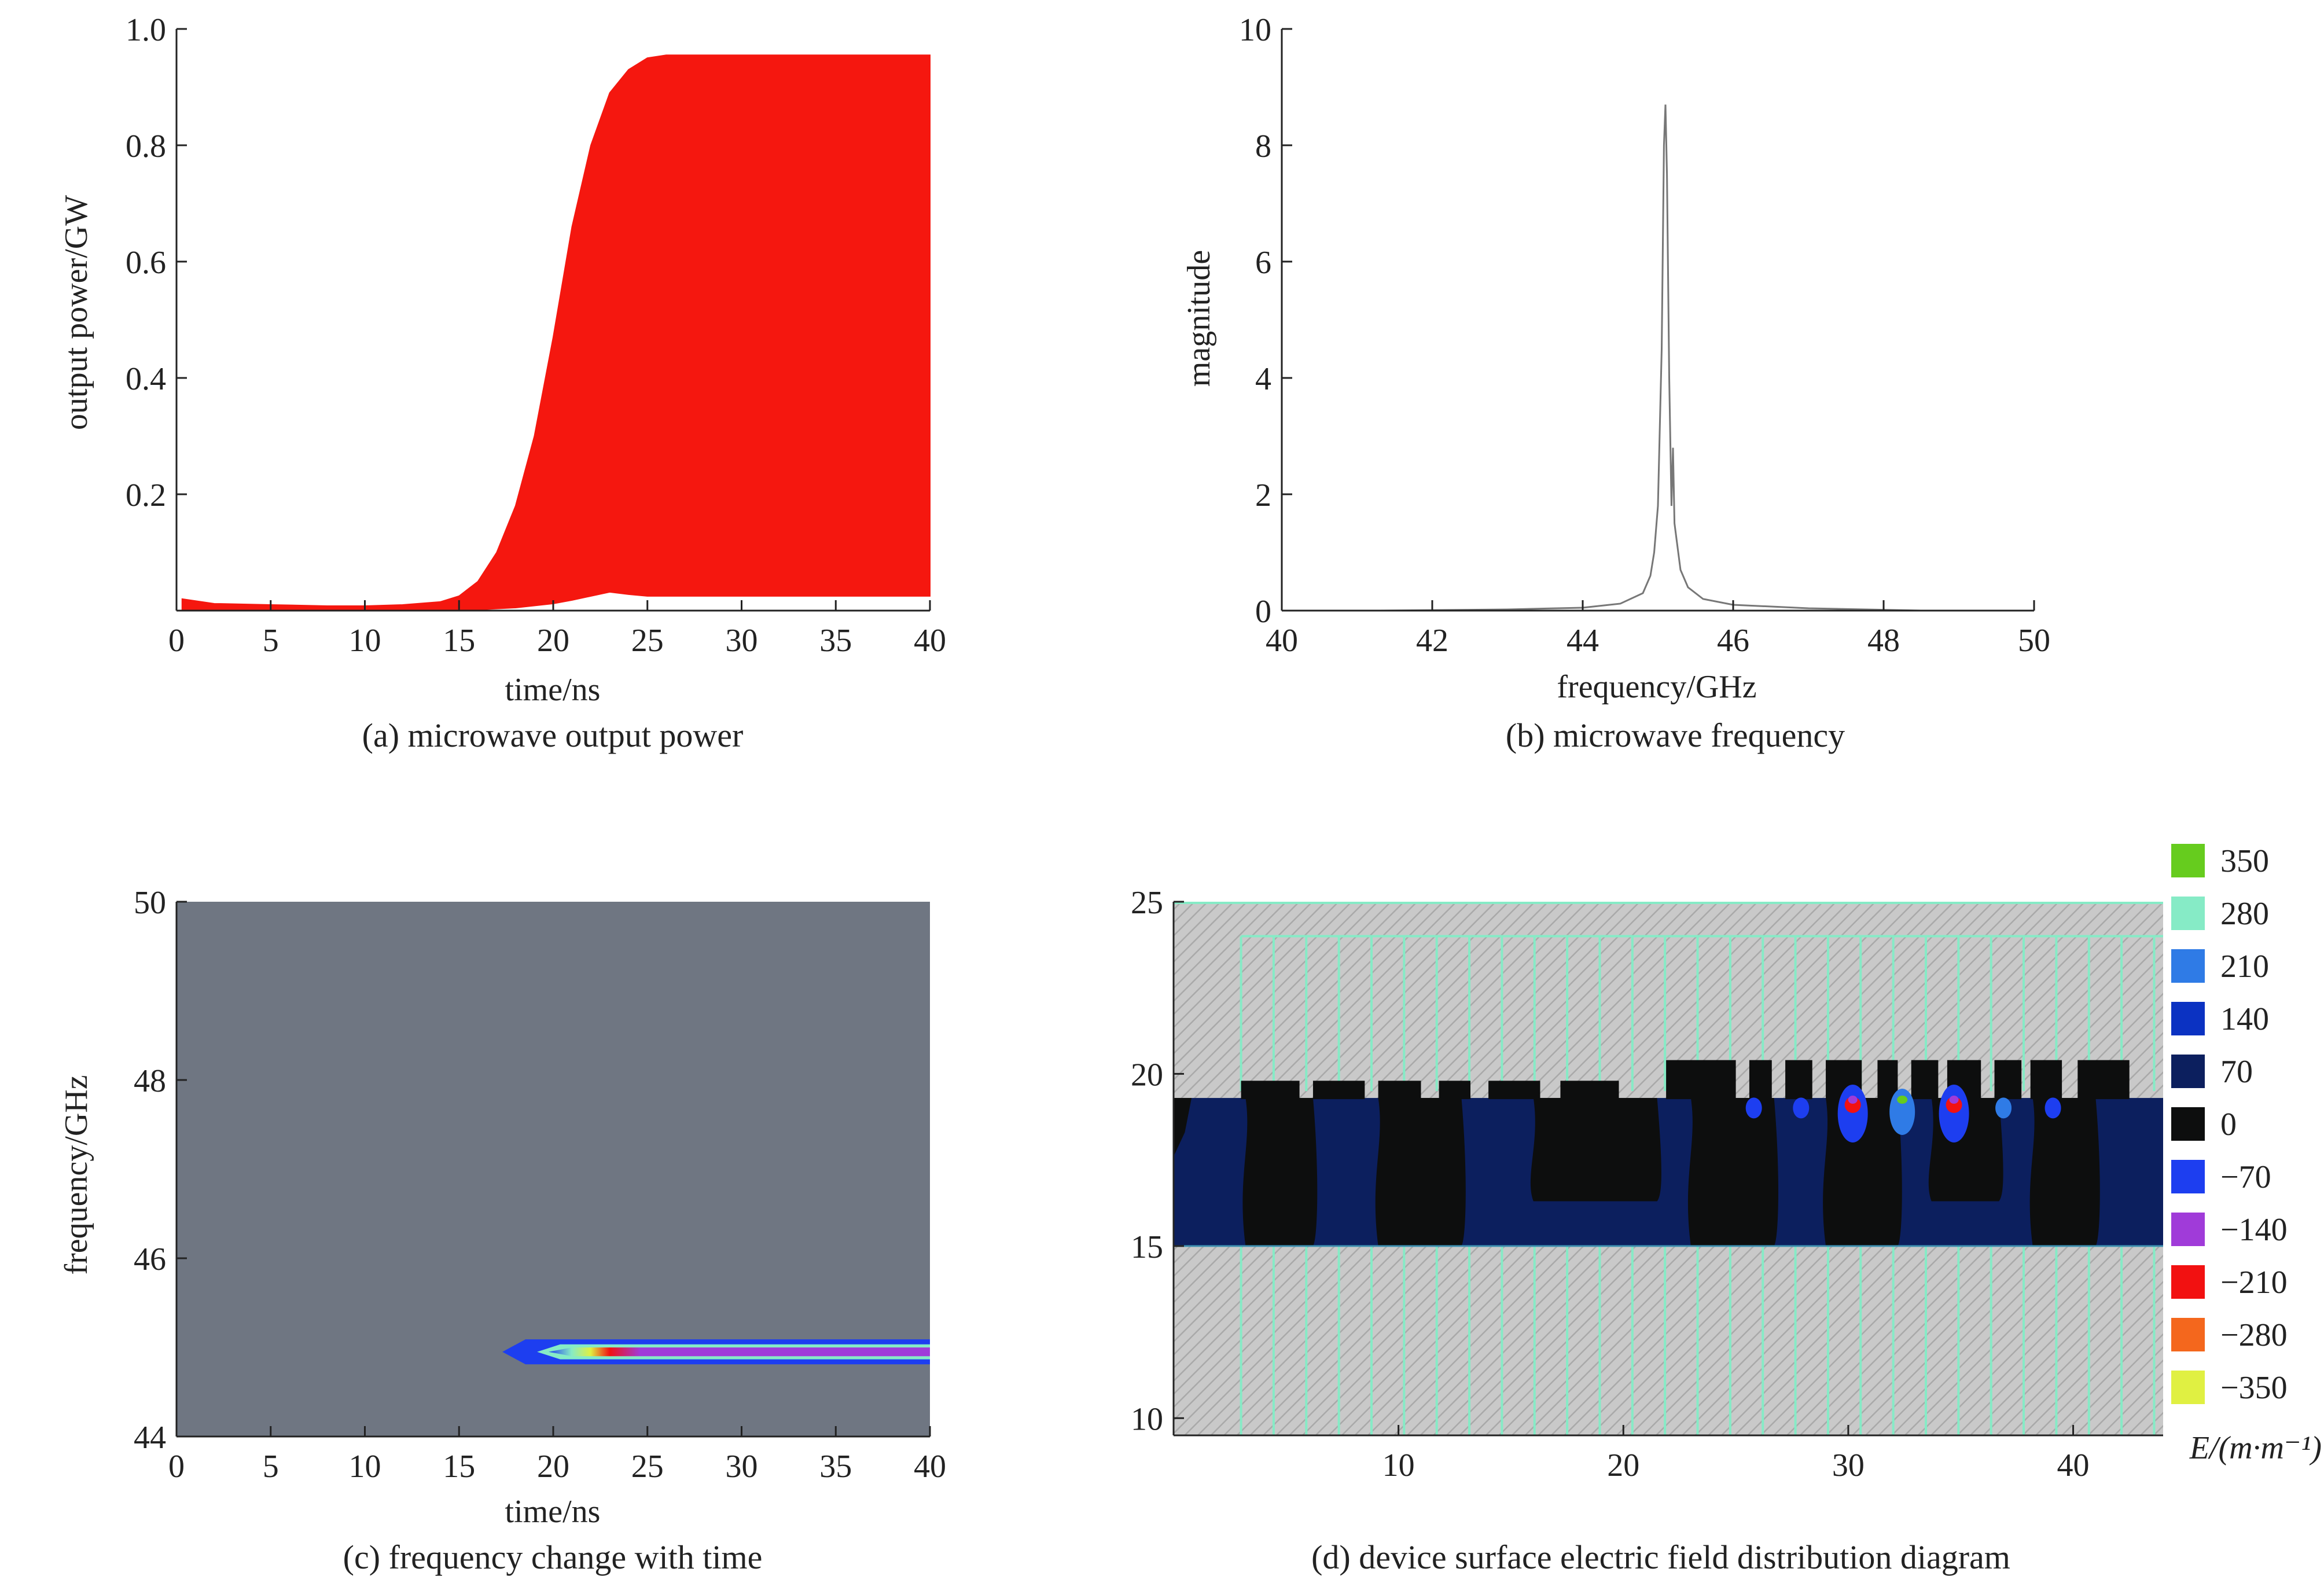 The image size is (2324, 1576). Describe the element at coordinates (1432, 641) in the screenshot. I see `panel-b-xtick-label-1: 42` at that location.